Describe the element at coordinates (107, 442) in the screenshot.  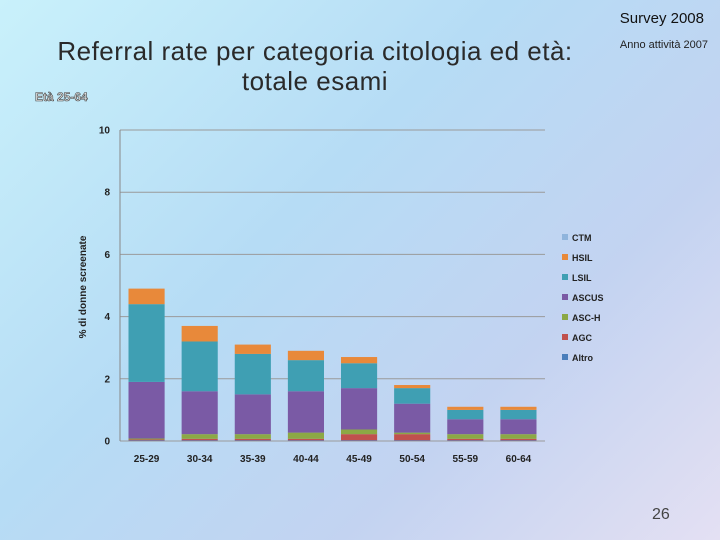
I see `y-tick-label: 0` at that location.